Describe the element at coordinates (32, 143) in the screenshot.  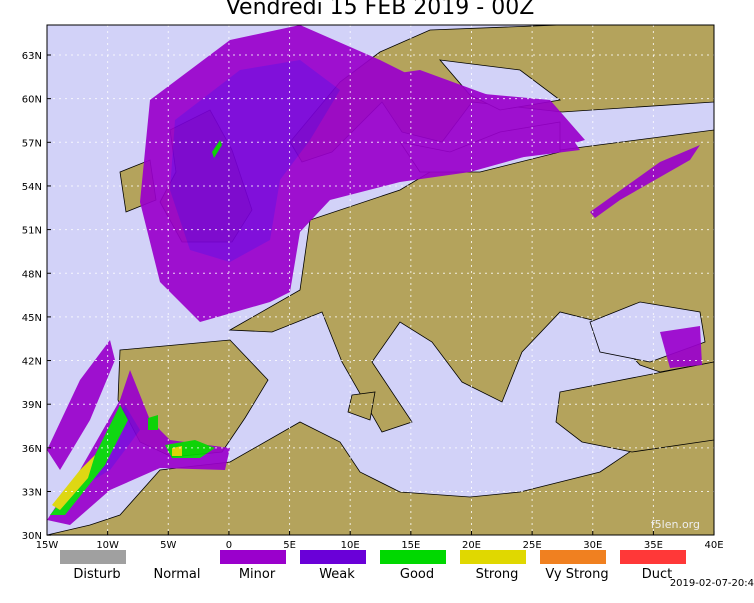
I see `lat-label: 57N` at that location.